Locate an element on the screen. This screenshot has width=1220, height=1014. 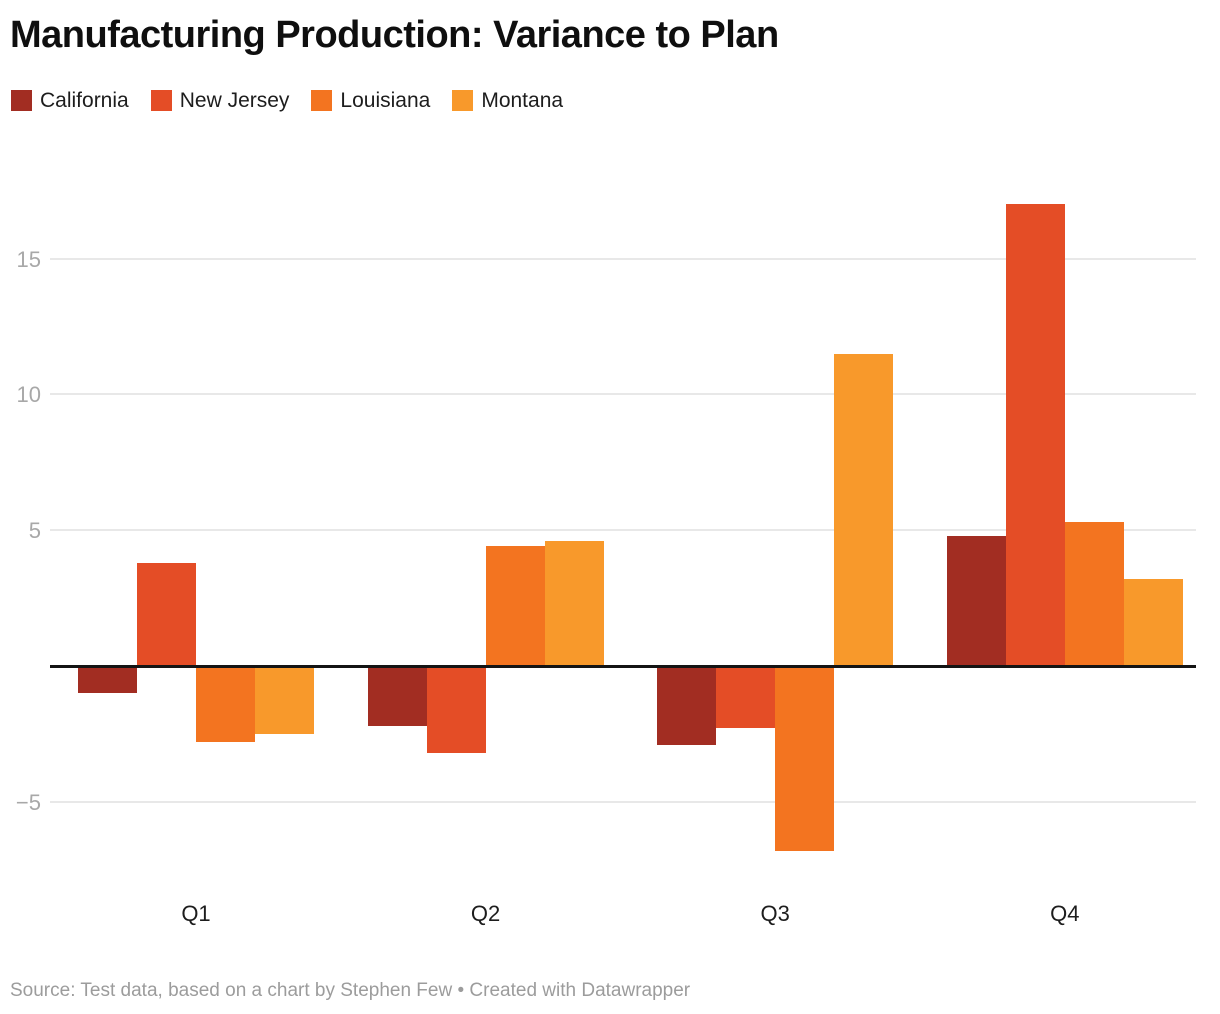
legend-item-california: California is located at coordinates (70, 100).